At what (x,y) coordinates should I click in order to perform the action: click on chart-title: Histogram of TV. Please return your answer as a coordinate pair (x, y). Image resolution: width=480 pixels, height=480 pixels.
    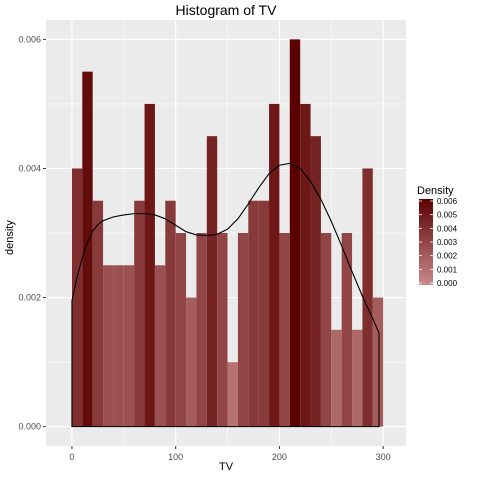
    Looking at the image, I should click on (226, 10).